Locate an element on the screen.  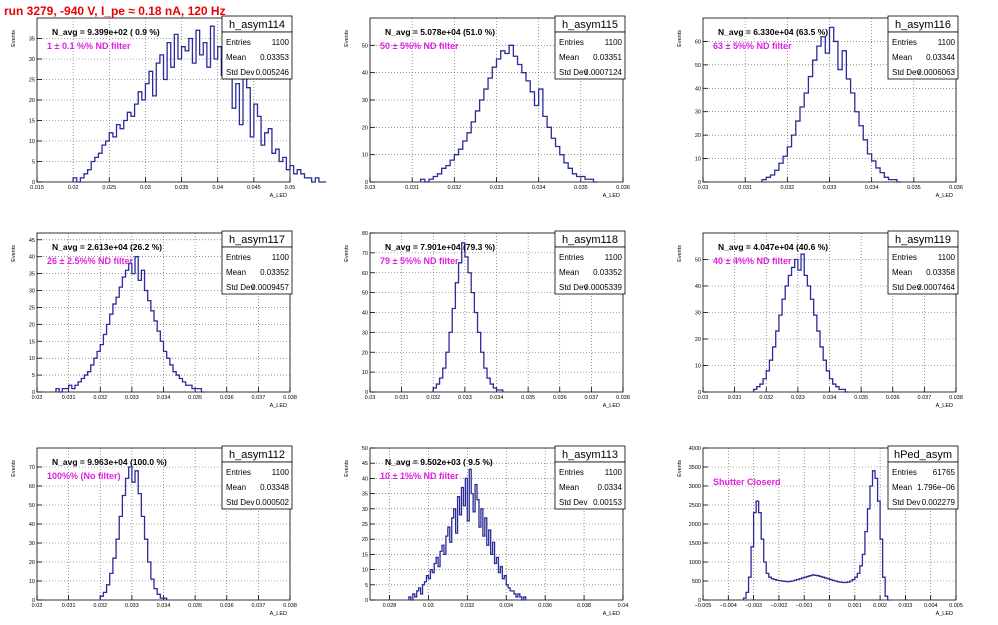
stats-value-mean: 0.03344 is located at coordinates (940, 57).